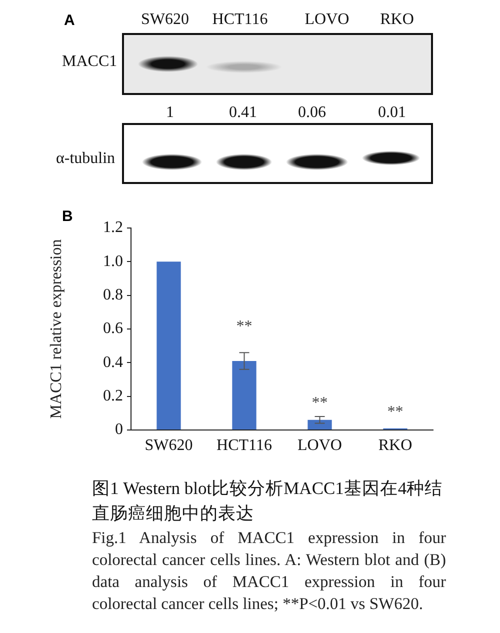 The image size is (500, 633). I want to click on category-label: HCT116, so click(240, 19).